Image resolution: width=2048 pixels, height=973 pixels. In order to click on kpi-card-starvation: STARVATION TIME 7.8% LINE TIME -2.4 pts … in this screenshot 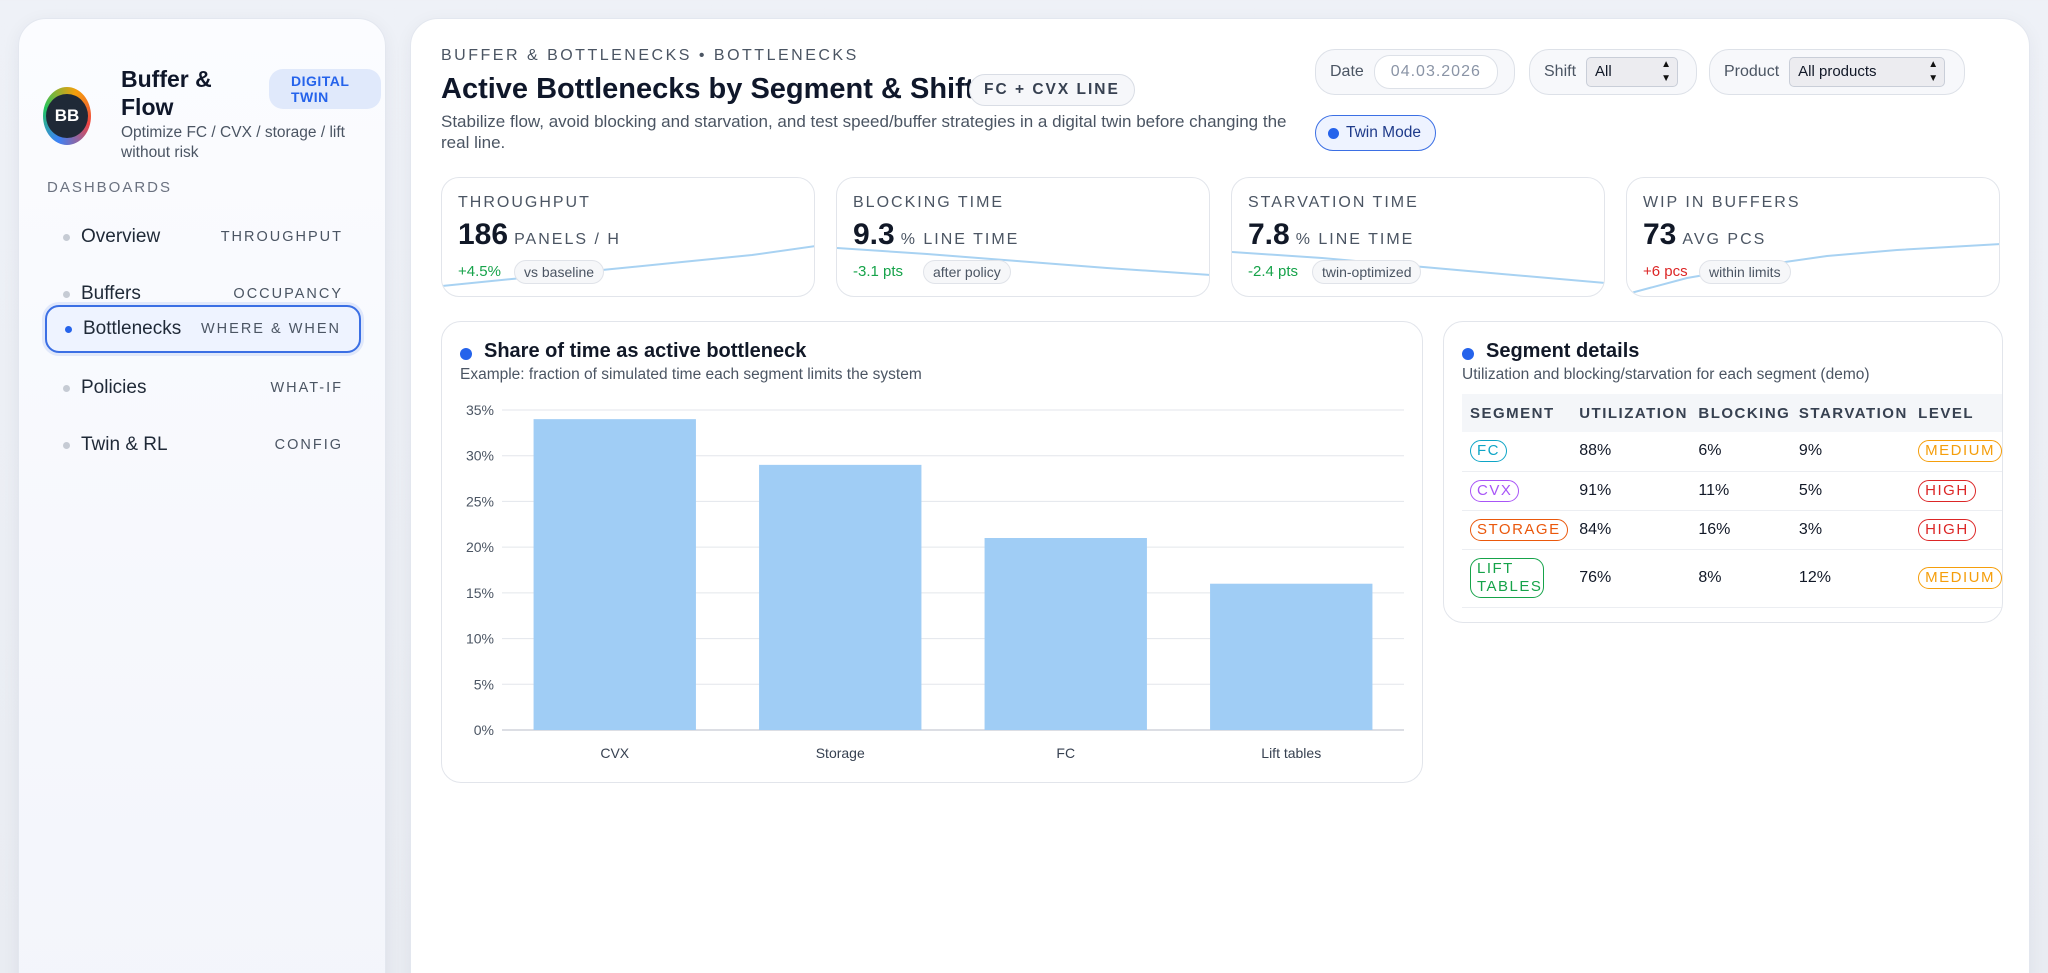, I will do `click(1418, 237)`.